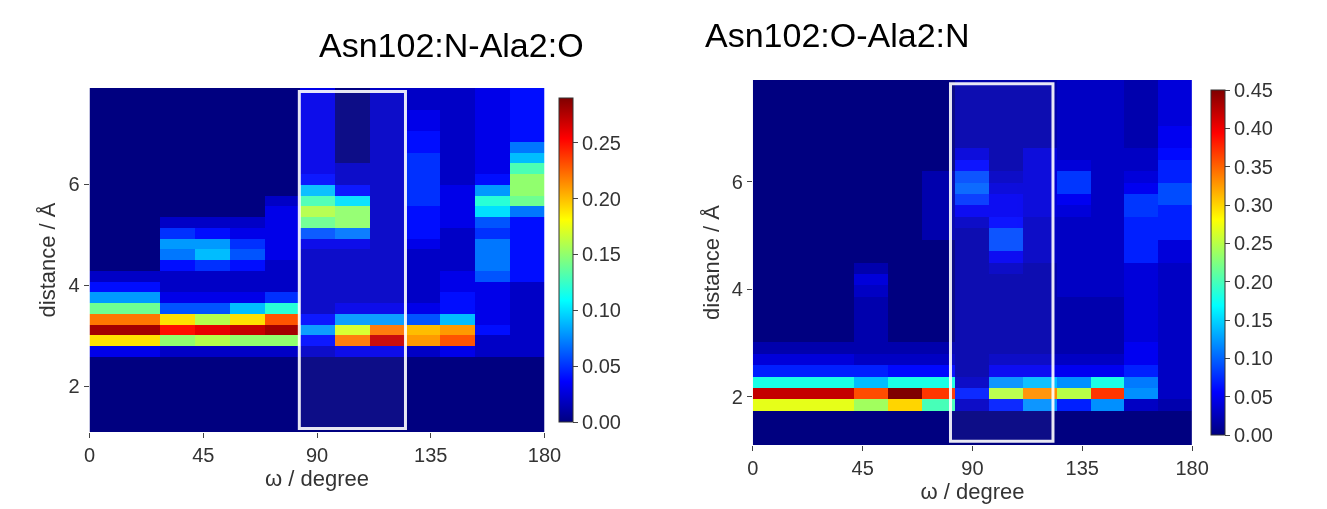 The height and width of the screenshot is (509, 1327). I want to click on chart-title: Asn102:O-Ala2:N, so click(837, 35).